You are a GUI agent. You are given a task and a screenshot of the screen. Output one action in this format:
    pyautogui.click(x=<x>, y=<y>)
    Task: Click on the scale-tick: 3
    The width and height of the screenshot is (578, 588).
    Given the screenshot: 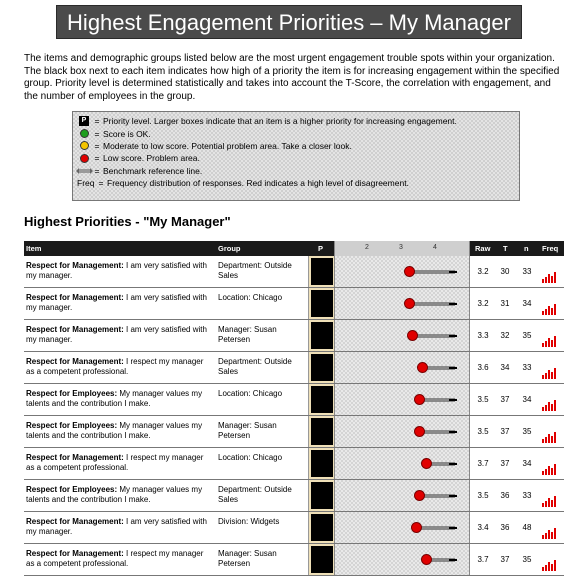 What is the action you would take?
    pyautogui.click(x=401, y=247)
    